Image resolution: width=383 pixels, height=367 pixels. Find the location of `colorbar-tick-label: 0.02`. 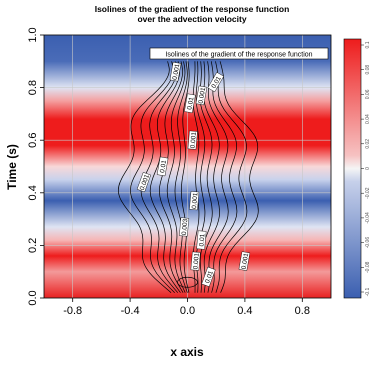

colorbar-tick-label: 0.02 is located at coordinates (368, 144).